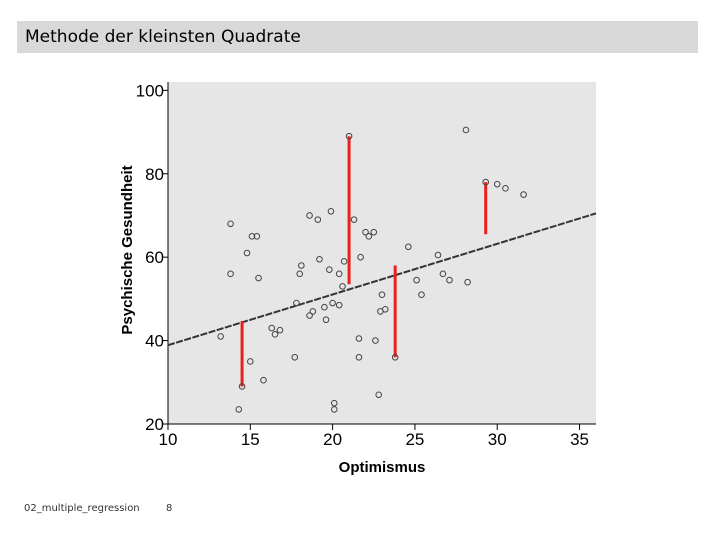 The height and width of the screenshot is (540, 720). I want to click on y-axis-label: Psychische Gesundheit, so click(127, 249).